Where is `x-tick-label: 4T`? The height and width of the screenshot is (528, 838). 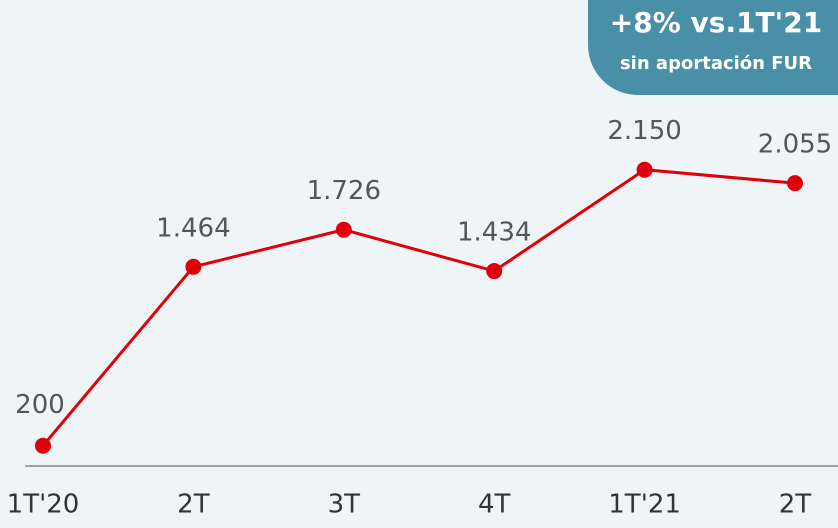 x-tick-label: 4T is located at coordinates (494, 505).